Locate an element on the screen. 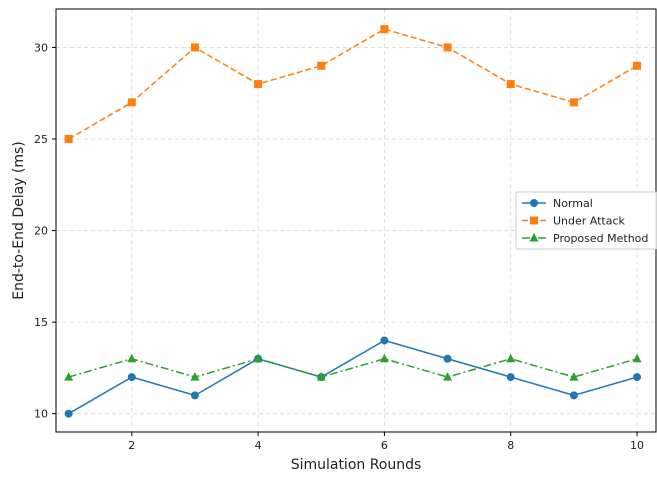  x-tick-label: 10 is located at coordinates (637, 445).